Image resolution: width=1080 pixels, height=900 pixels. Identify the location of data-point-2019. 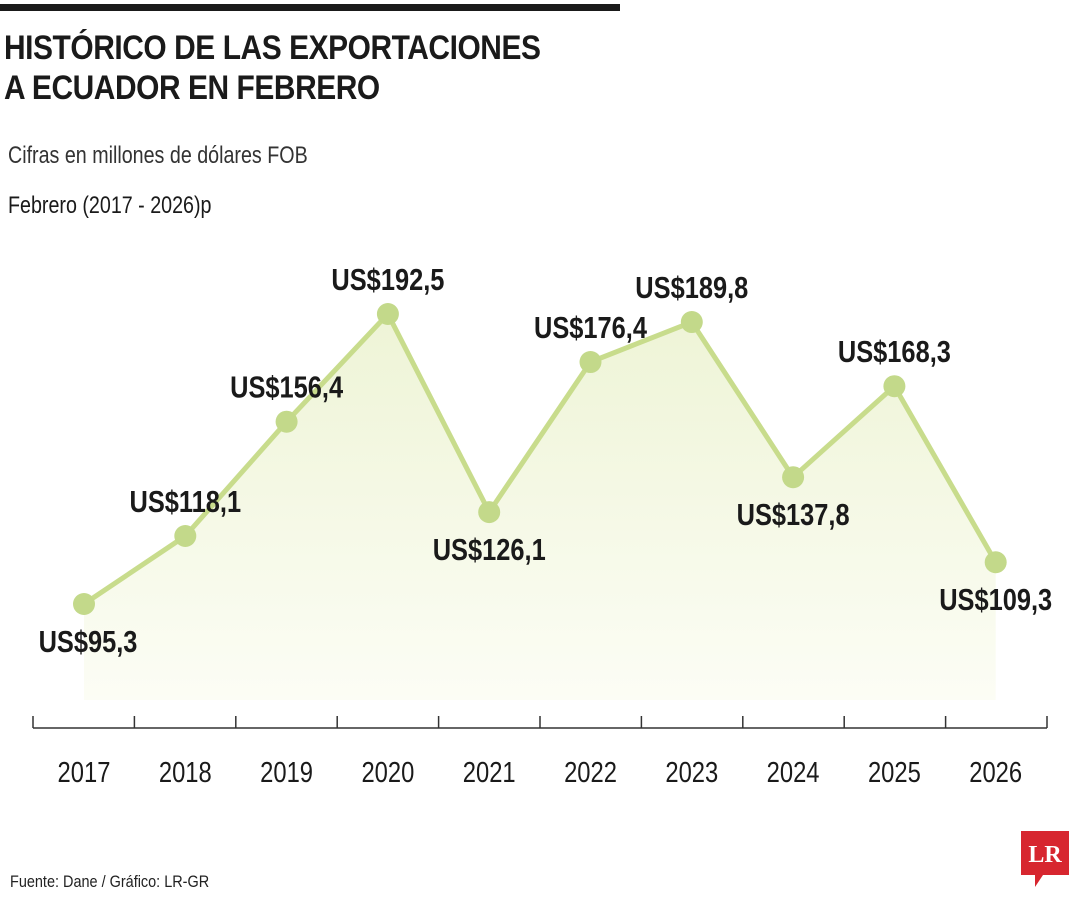
(286, 421).